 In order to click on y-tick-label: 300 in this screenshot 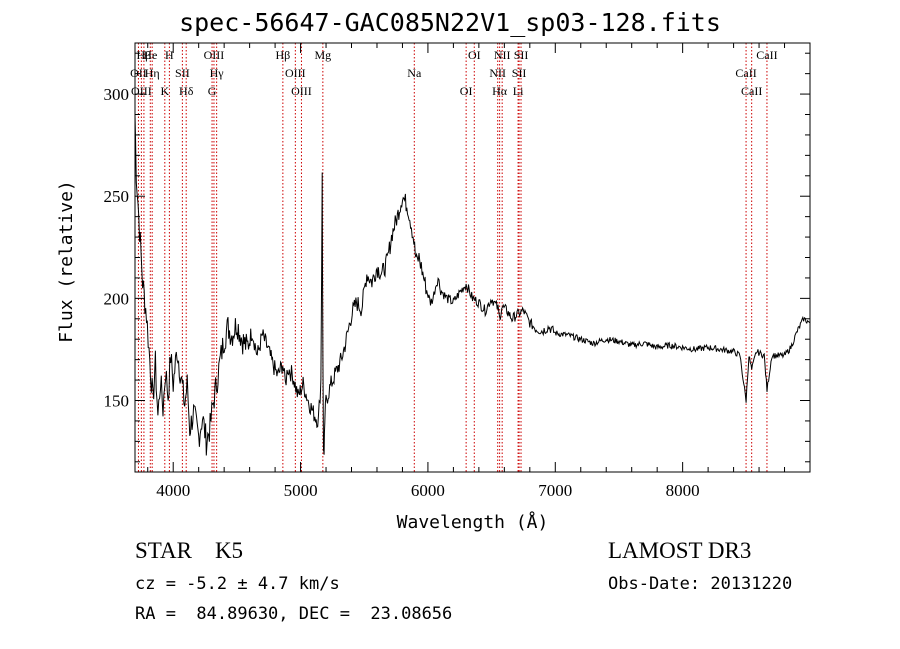, I will do `click(117, 94)`.